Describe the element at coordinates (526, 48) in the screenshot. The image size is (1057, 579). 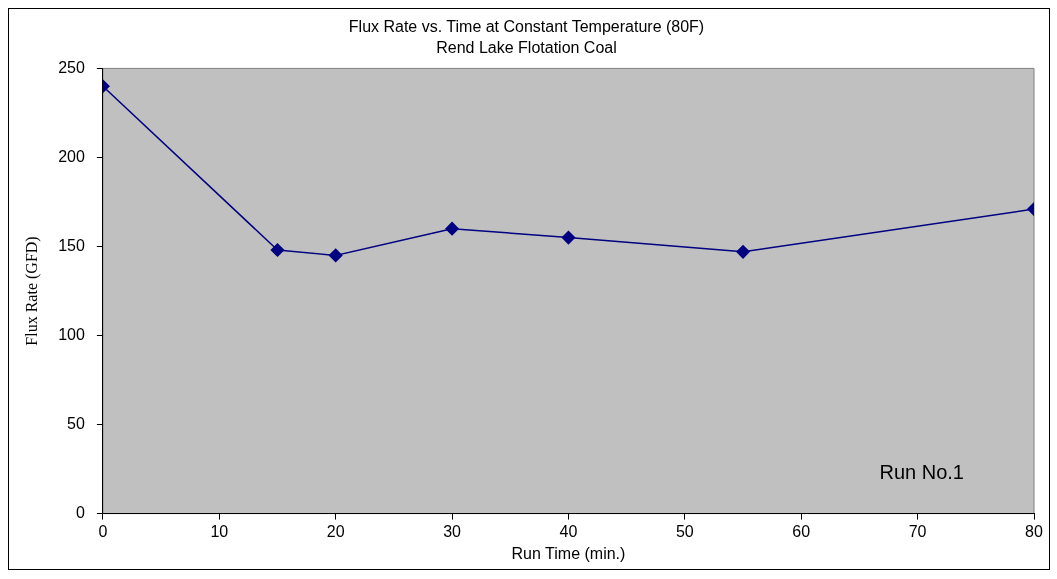
I see `chart-subtitle: Rend Lake Flotation Coal` at that location.